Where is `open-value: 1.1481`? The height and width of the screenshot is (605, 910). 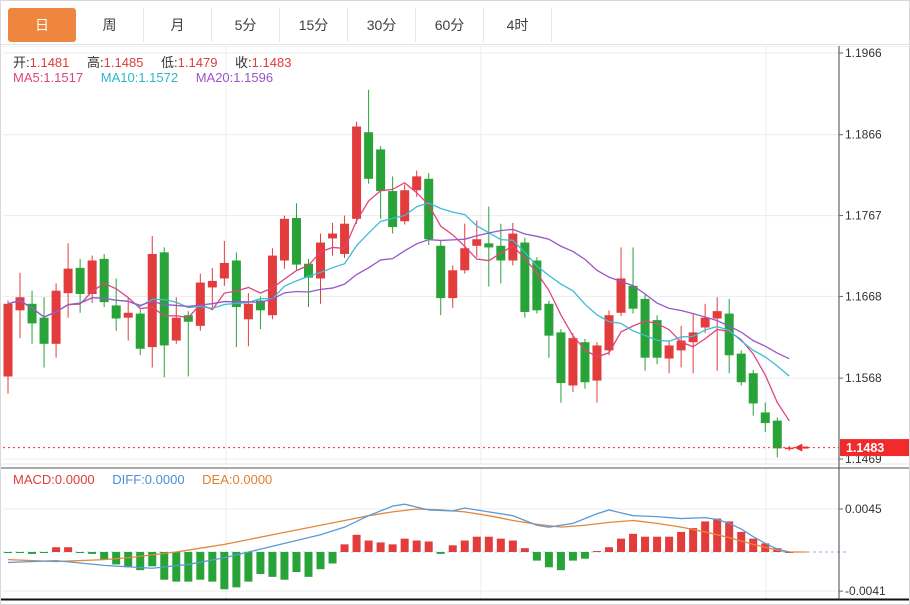
open-value: 1.1481 is located at coordinates (49, 62).